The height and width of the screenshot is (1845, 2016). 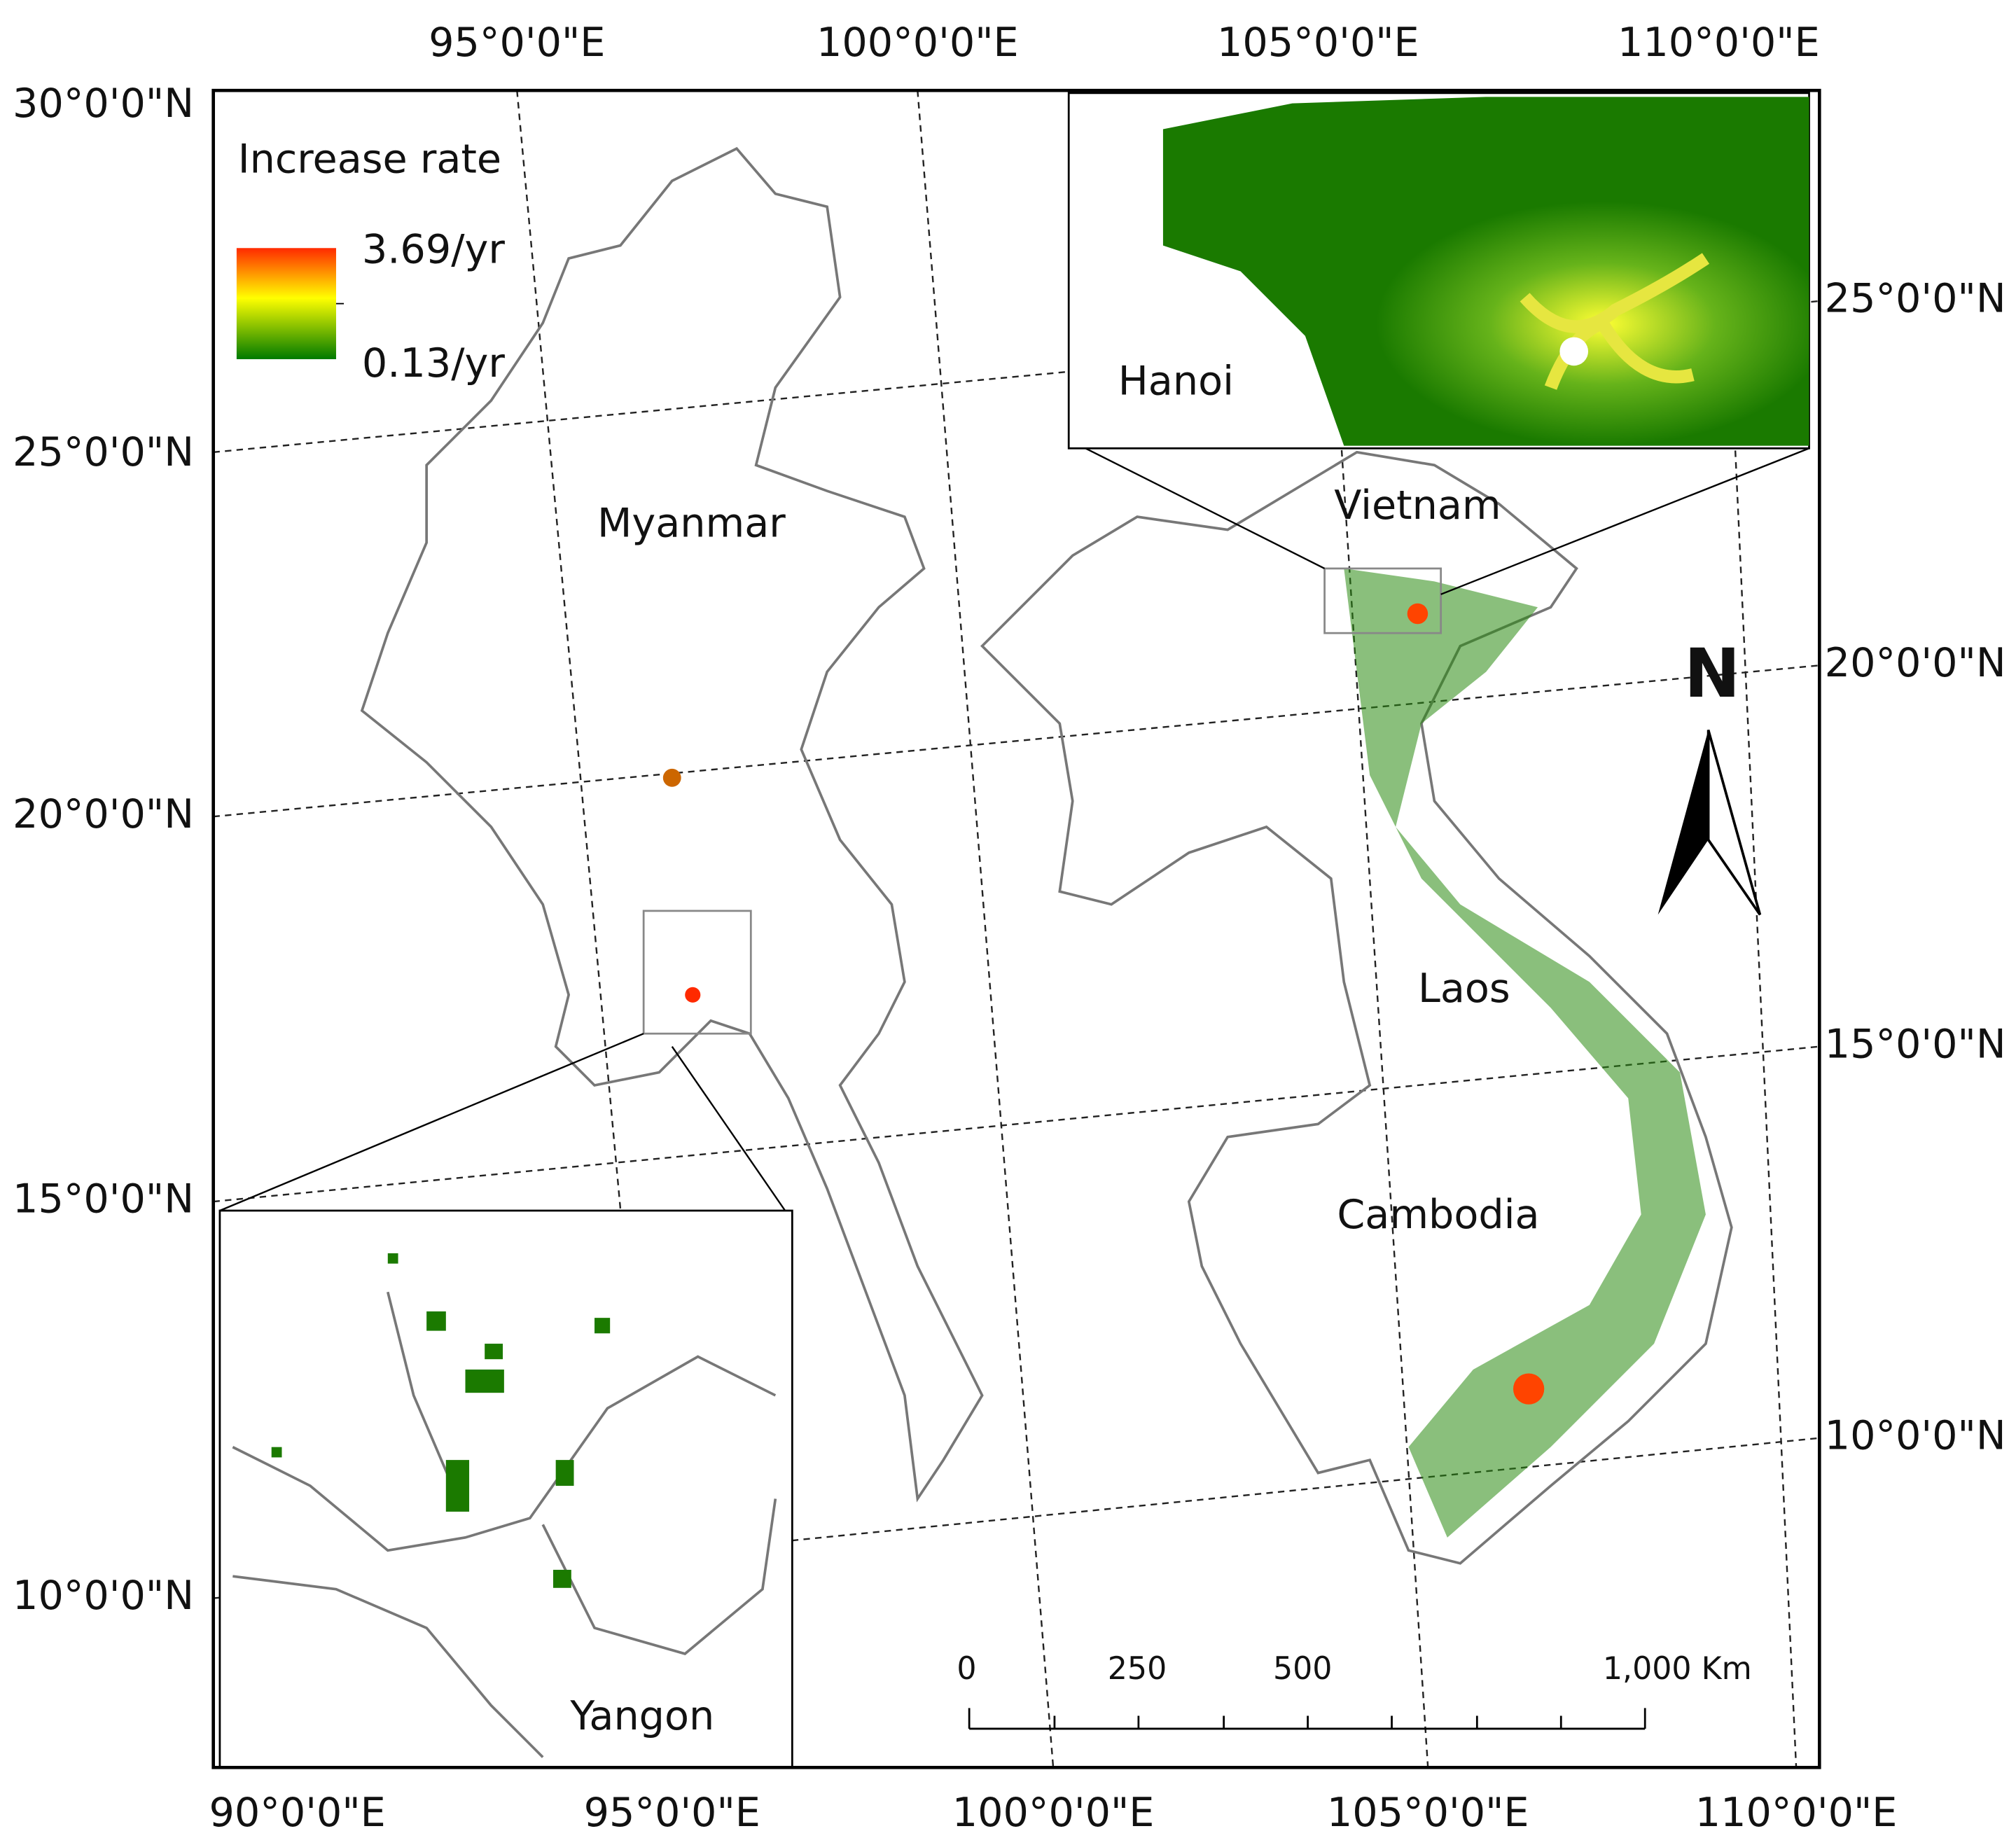 What do you see at coordinates (1053, 1813) in the screenshot?
I see `bottom-axis-label: 100°0'0"E` at bounding box center [1053, 1813].